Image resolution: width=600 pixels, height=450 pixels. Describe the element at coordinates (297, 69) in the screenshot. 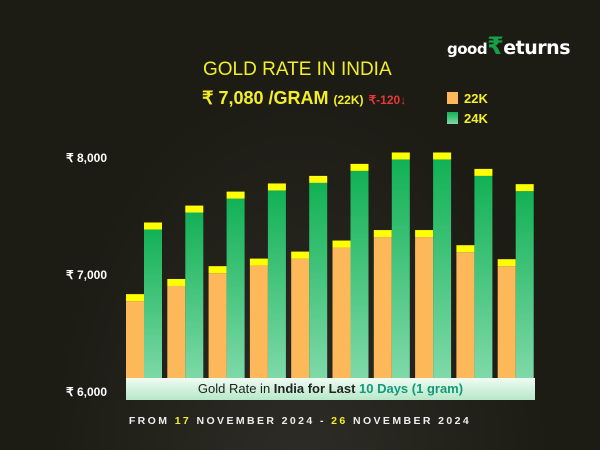

I see `chart-title: GOLD RATE IN INDIA` at that location.